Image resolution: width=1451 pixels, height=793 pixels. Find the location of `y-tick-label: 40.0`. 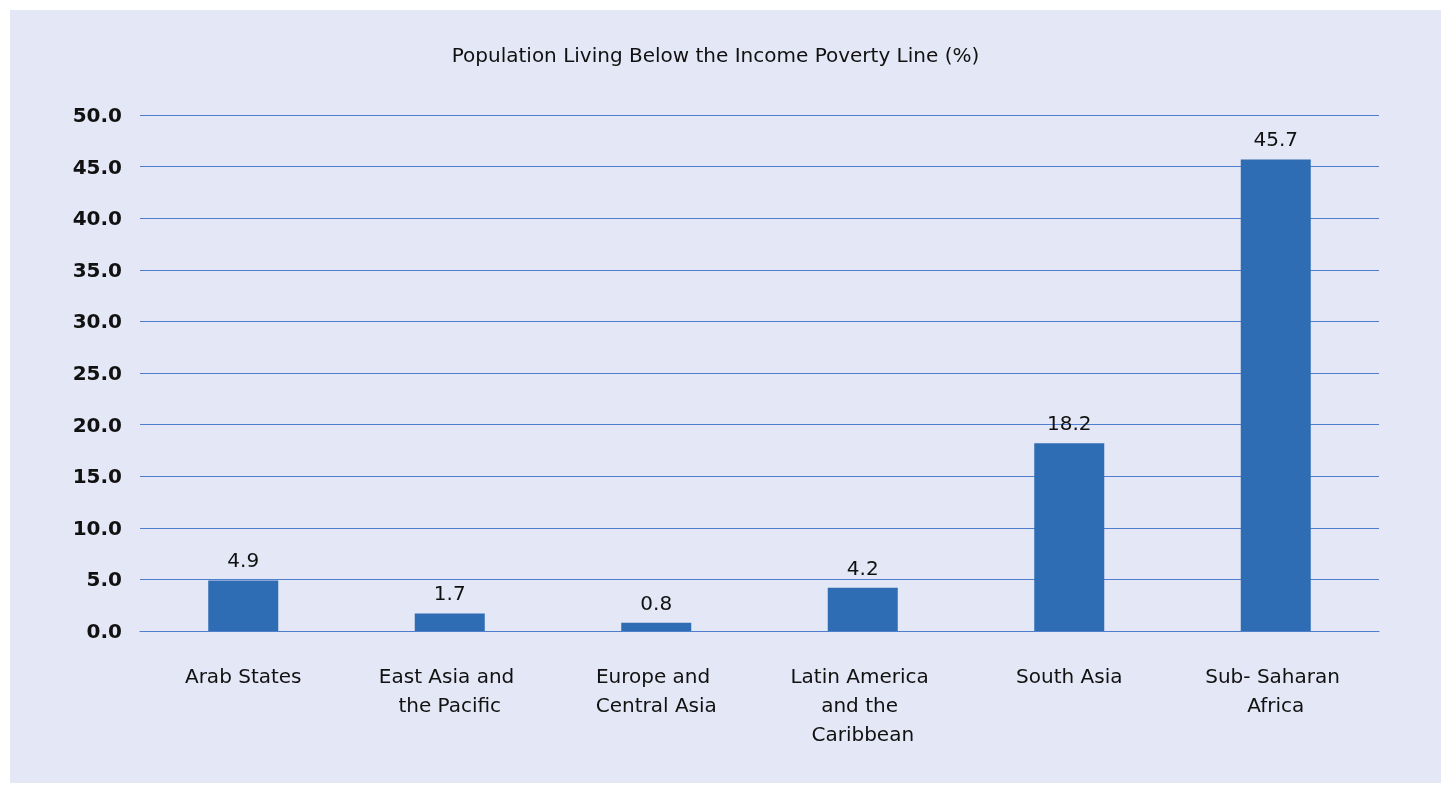

y-tick-label: 40.0 is located at coordinates (97, 218).